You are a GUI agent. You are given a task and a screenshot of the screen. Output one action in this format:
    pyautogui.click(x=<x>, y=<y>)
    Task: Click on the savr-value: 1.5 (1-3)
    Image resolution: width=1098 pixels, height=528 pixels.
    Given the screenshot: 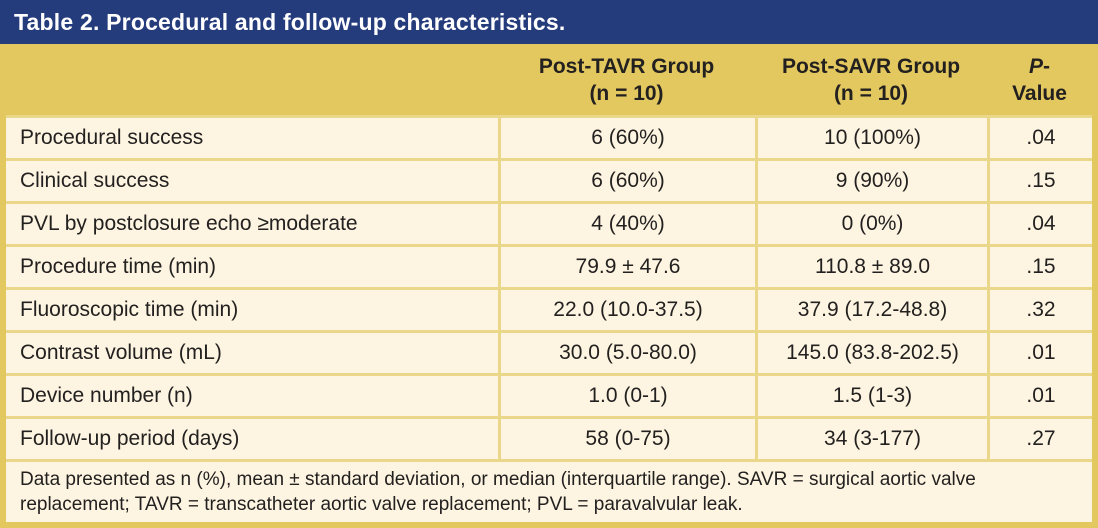 What is the action you would take?
    pyautogui.click(x=871, y=394)
    